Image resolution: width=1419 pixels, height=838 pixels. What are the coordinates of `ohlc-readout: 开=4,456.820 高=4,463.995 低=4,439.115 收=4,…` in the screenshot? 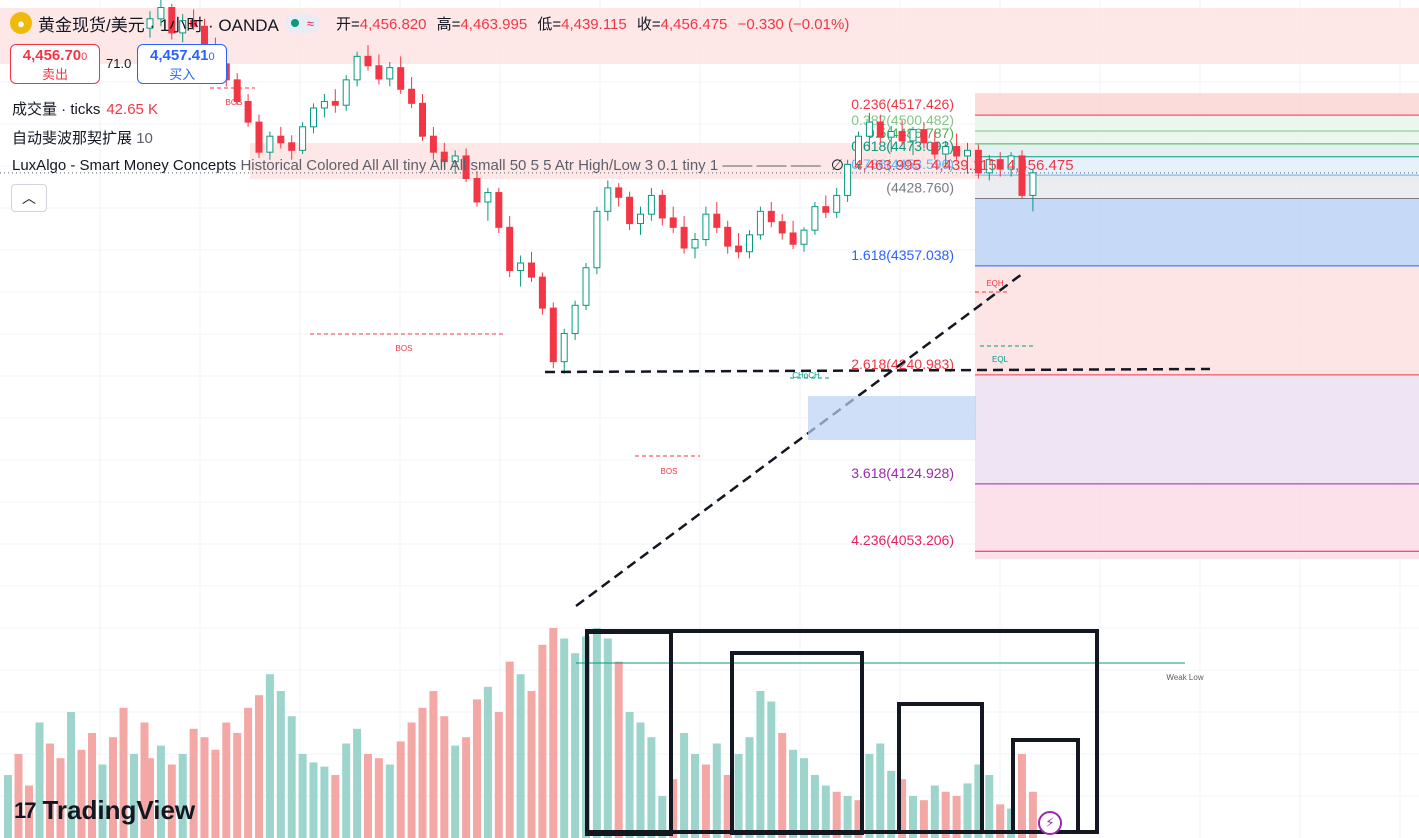 It's located at (595, 23).